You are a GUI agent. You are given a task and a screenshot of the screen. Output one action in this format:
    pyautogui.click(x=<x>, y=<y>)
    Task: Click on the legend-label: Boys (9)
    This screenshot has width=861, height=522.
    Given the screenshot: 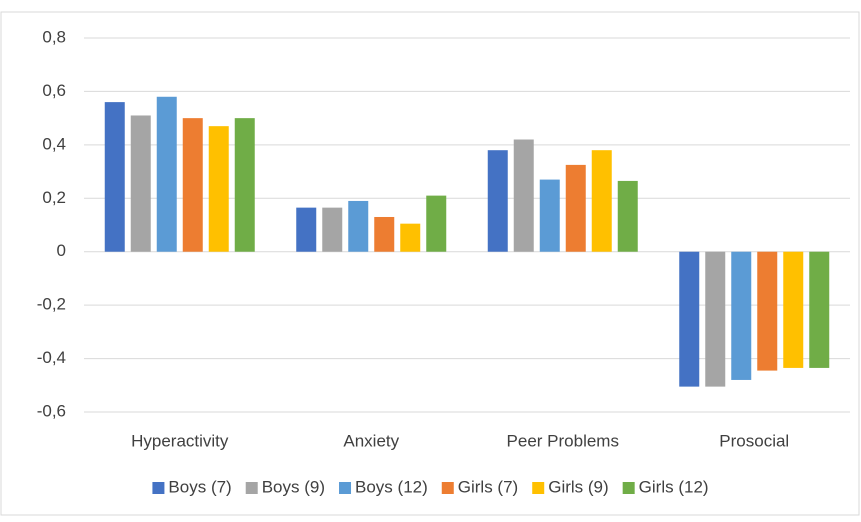 What is the action you would take?
    pyautogui.click(x=293, y=486)
    